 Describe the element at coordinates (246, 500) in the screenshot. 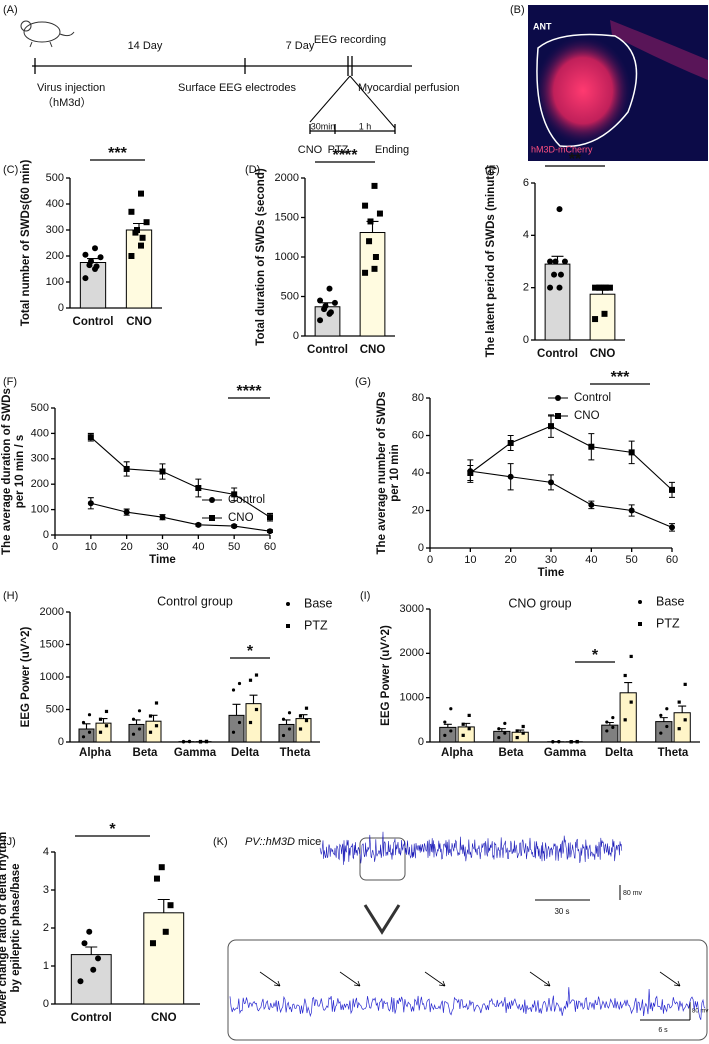

I see `legend-label: Control` at that location.